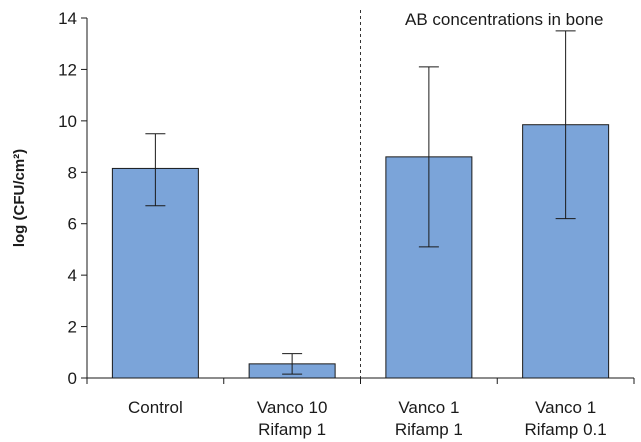 The image size is (641, 442). Describe the element at coordinates (72, 172) in the screenshot. I see `y-tick-label: 8` at that location.